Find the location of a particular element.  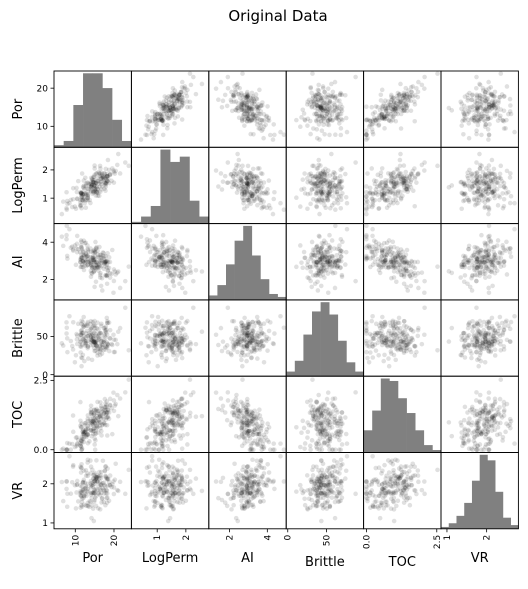

cell-AI-vs-Por is located at coordinates (92, 262).